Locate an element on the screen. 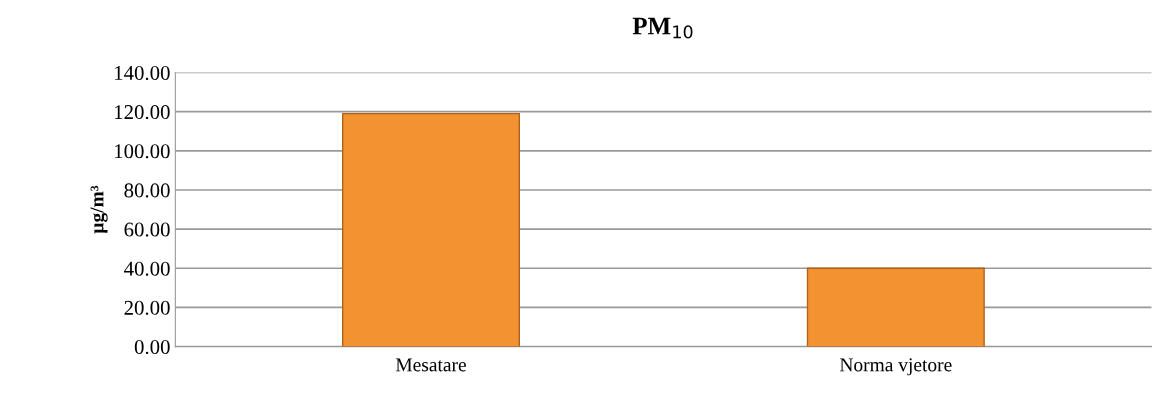 This screenshot has width=1169, height=403. y-tick-label: 0.00 is located at coordinates (152, 347).